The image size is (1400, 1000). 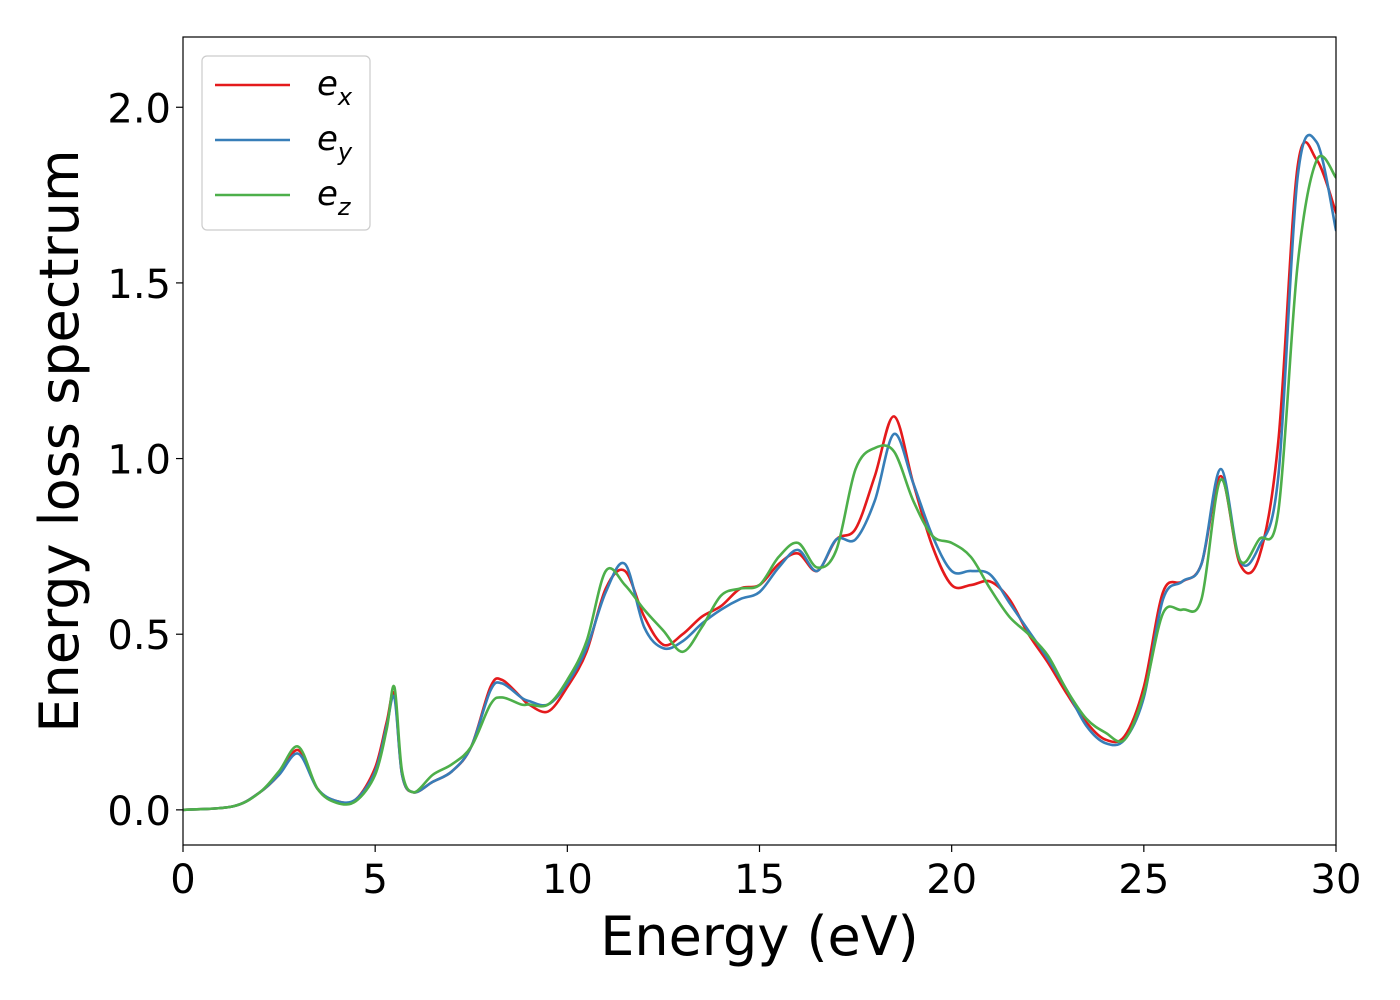 I want to click on y-tick-label: 1.5, so click(x=139, y=285).